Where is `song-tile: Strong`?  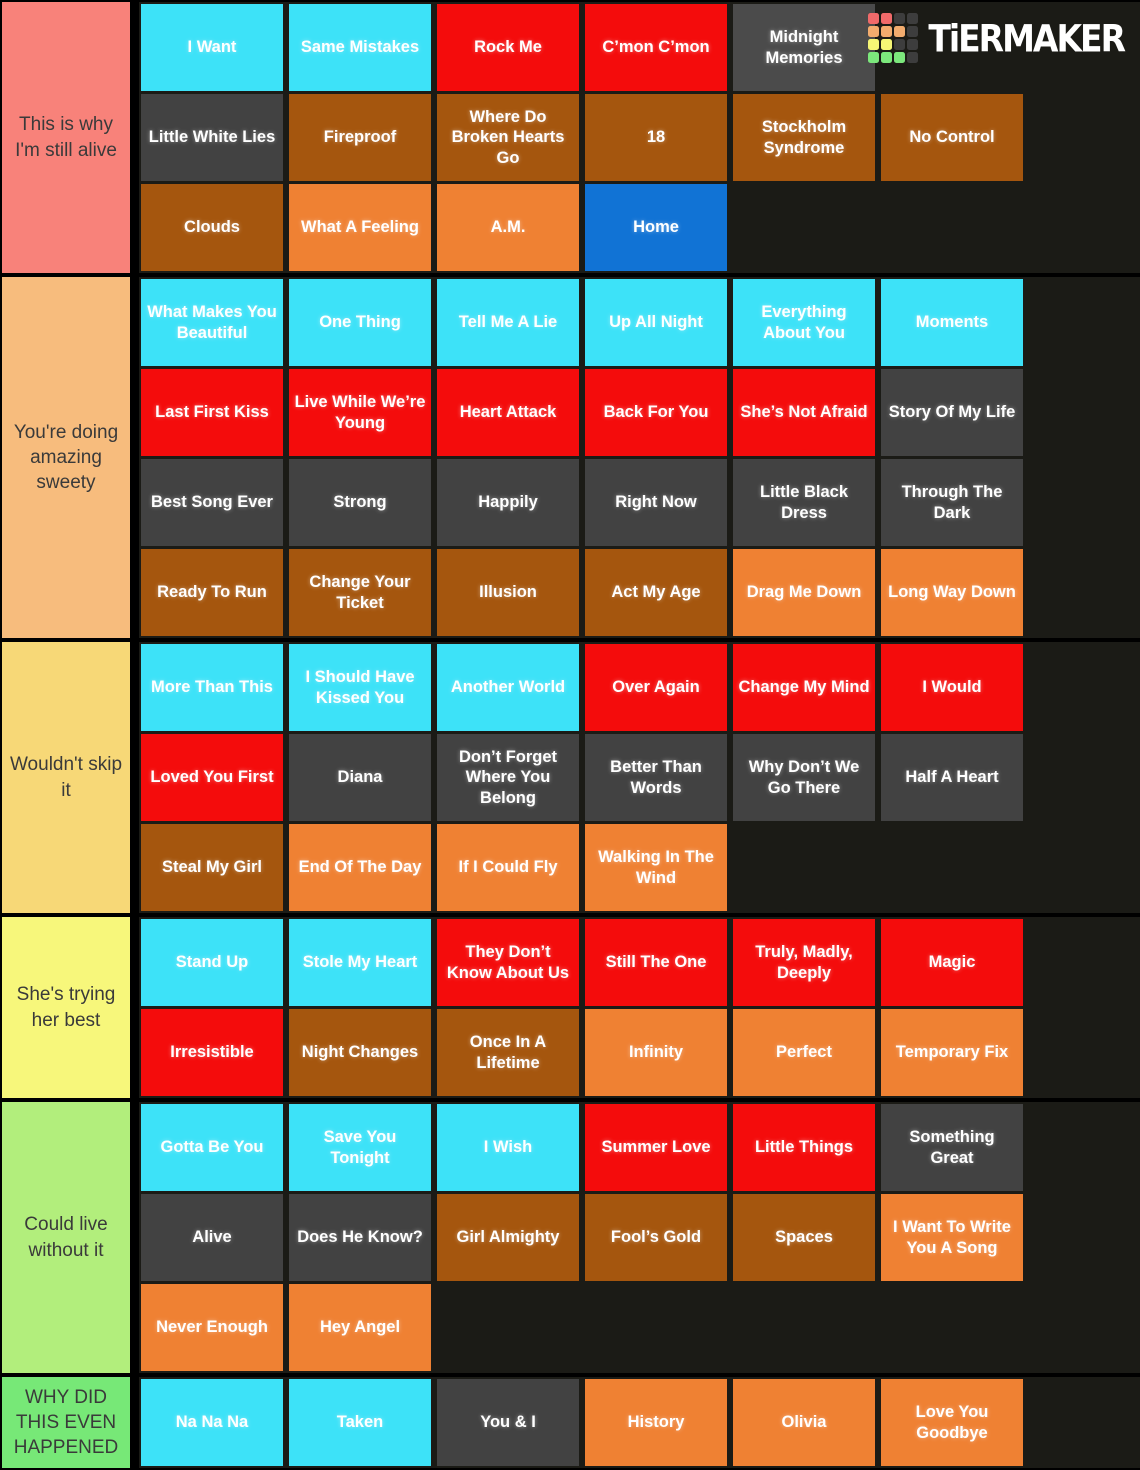 song-tile: Strong is located at coordinates (360, 502).